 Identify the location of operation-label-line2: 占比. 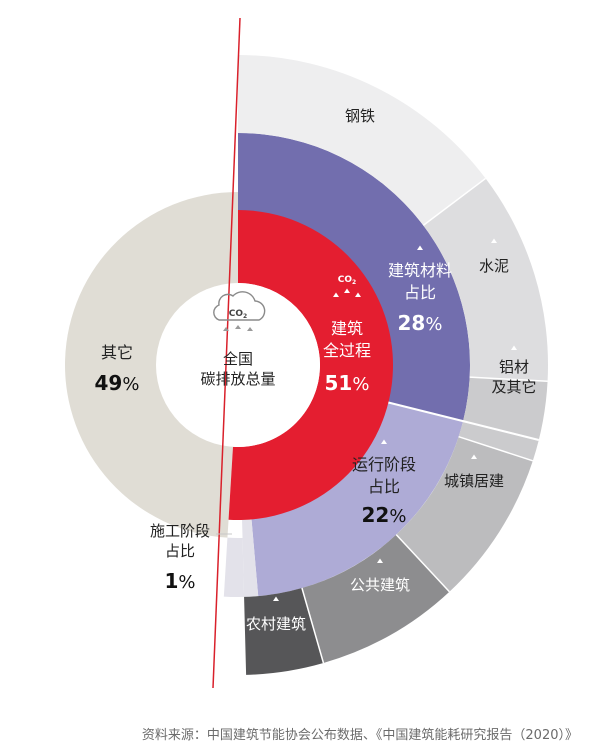
(384, 486).